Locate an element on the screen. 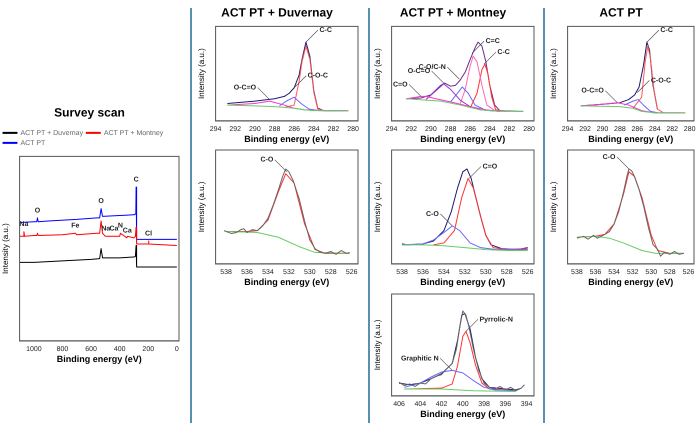 The width and height of the screenshot is (700, 423). chart-title: Survey scan is located at coordinates (89, 113).